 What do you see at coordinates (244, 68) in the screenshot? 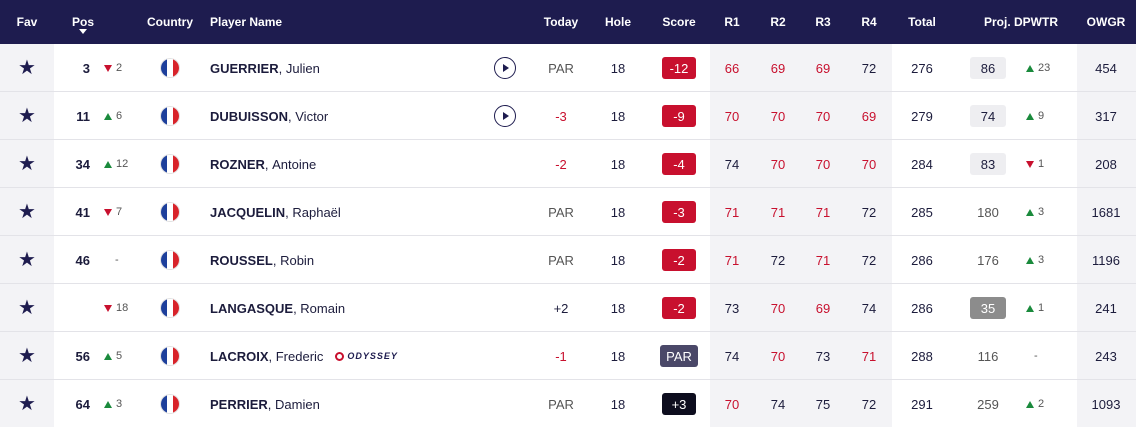
I see `player-last-name: GUERRIER` at bounding box center [244, 68].